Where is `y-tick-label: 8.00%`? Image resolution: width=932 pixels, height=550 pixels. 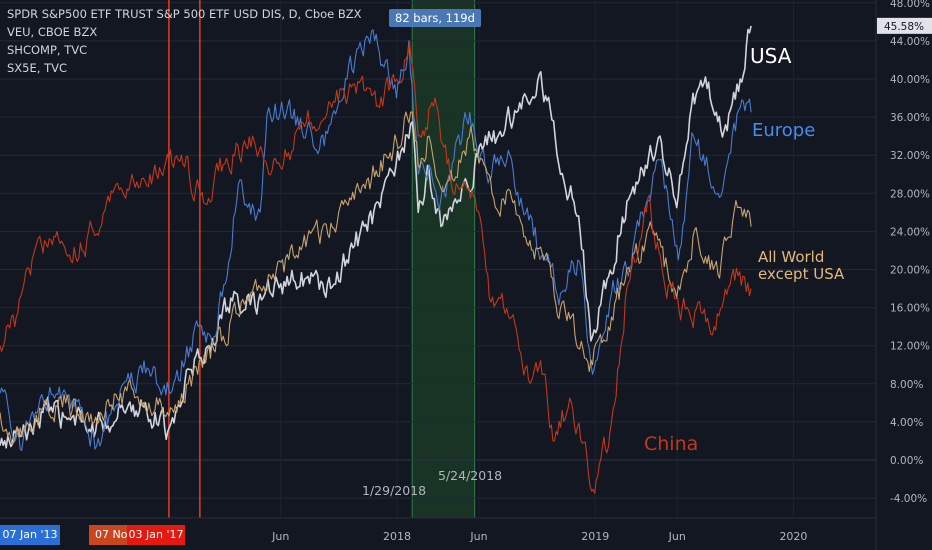 y-tick-label: 8.00% is located at coordinates (906, 385).